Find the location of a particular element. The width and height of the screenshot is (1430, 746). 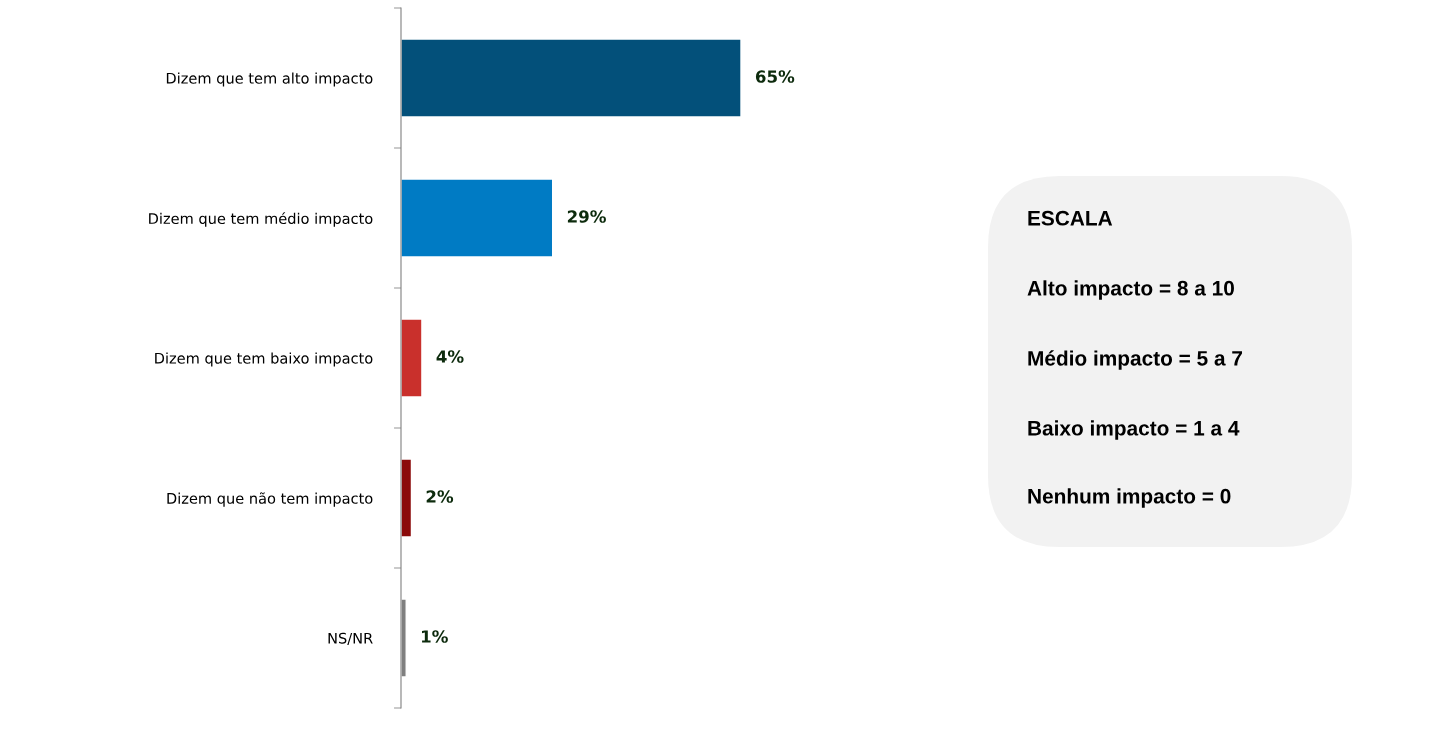

data-label: 4% is located at coordinates (450, 356).